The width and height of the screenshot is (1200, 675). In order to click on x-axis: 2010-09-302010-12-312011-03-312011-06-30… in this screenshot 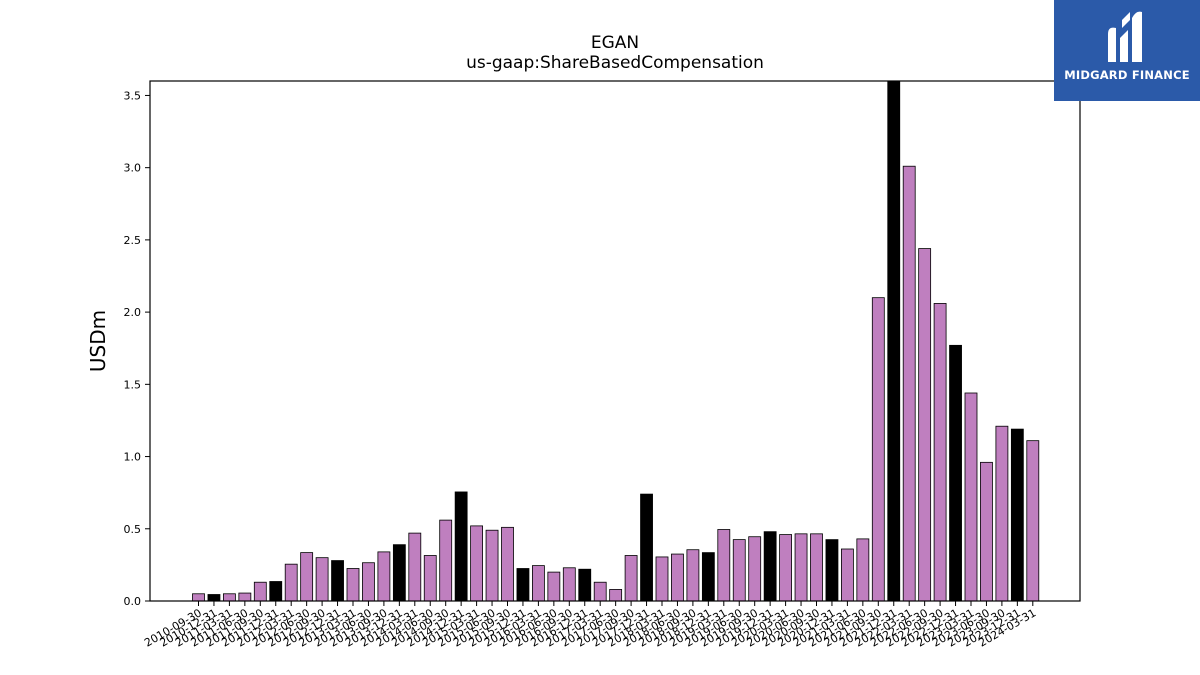, I will do `click(590, 625)`.